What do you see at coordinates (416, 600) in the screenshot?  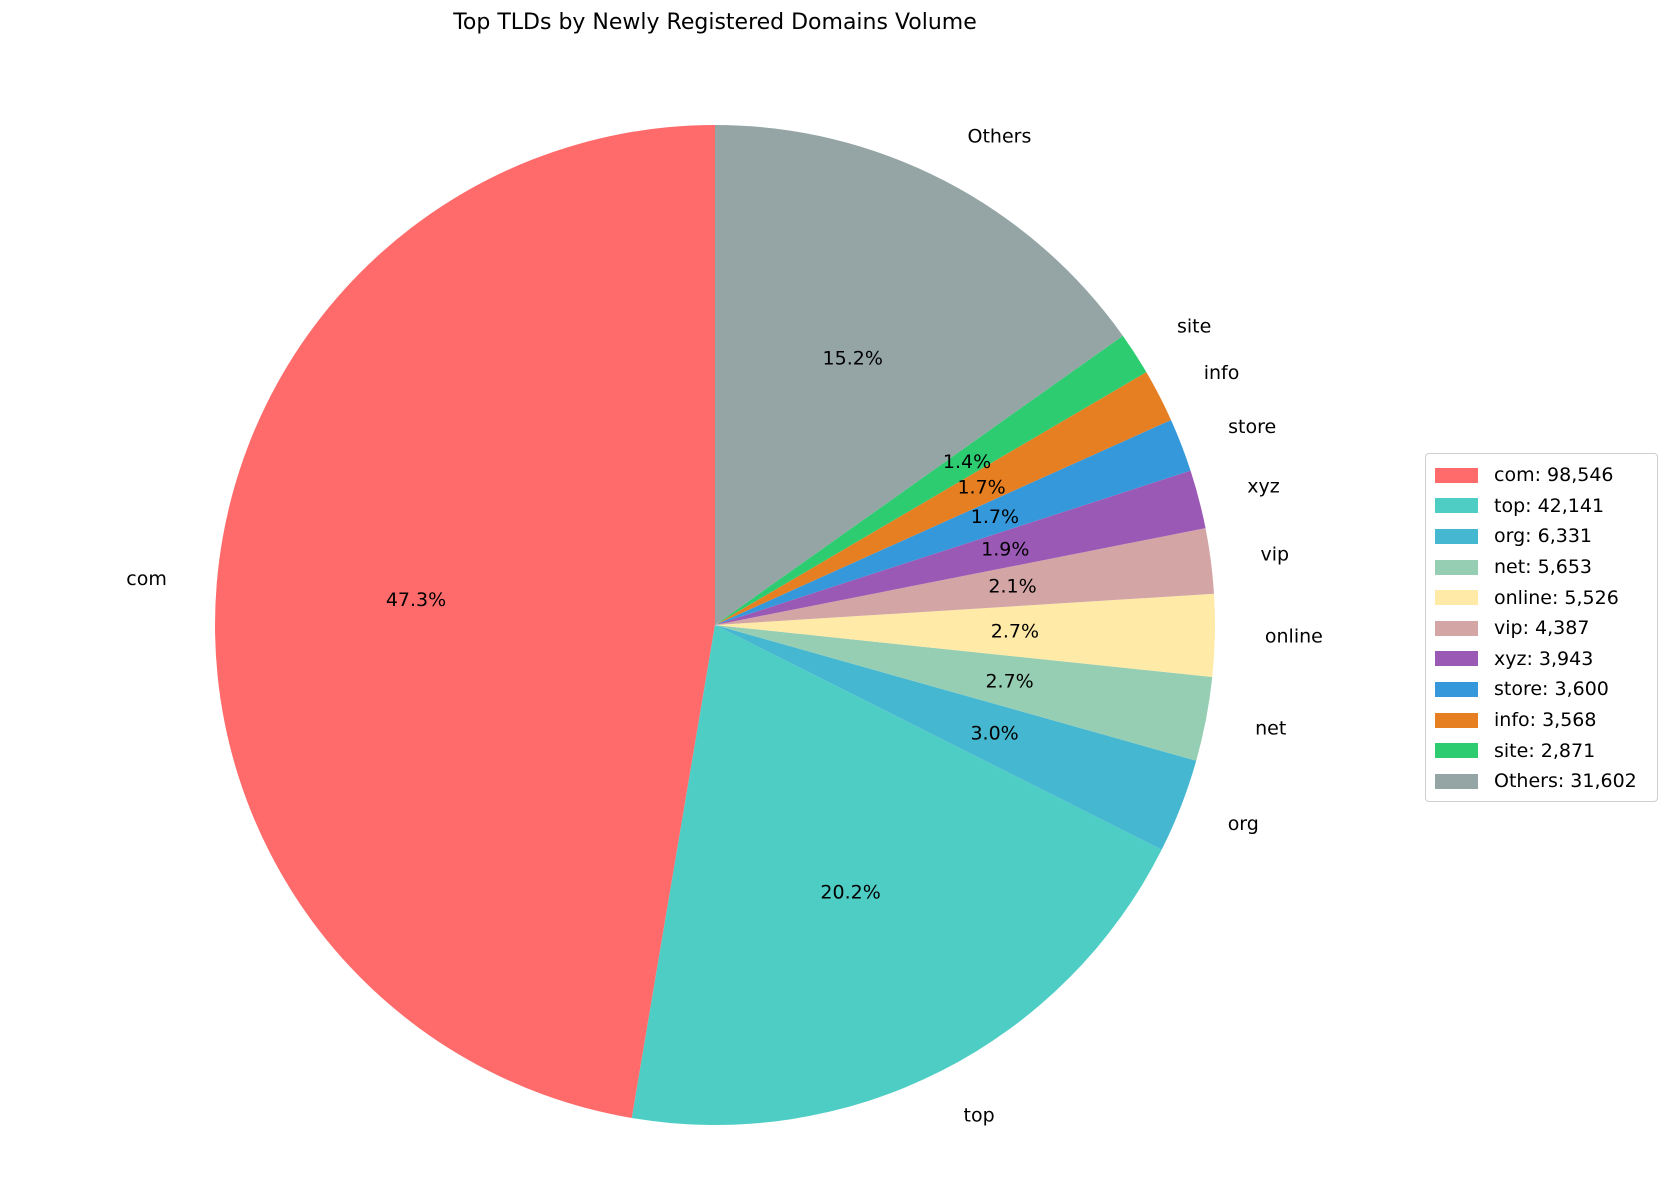 I see `percent-label-com: 47.3%` at bounding box center [416, 600].